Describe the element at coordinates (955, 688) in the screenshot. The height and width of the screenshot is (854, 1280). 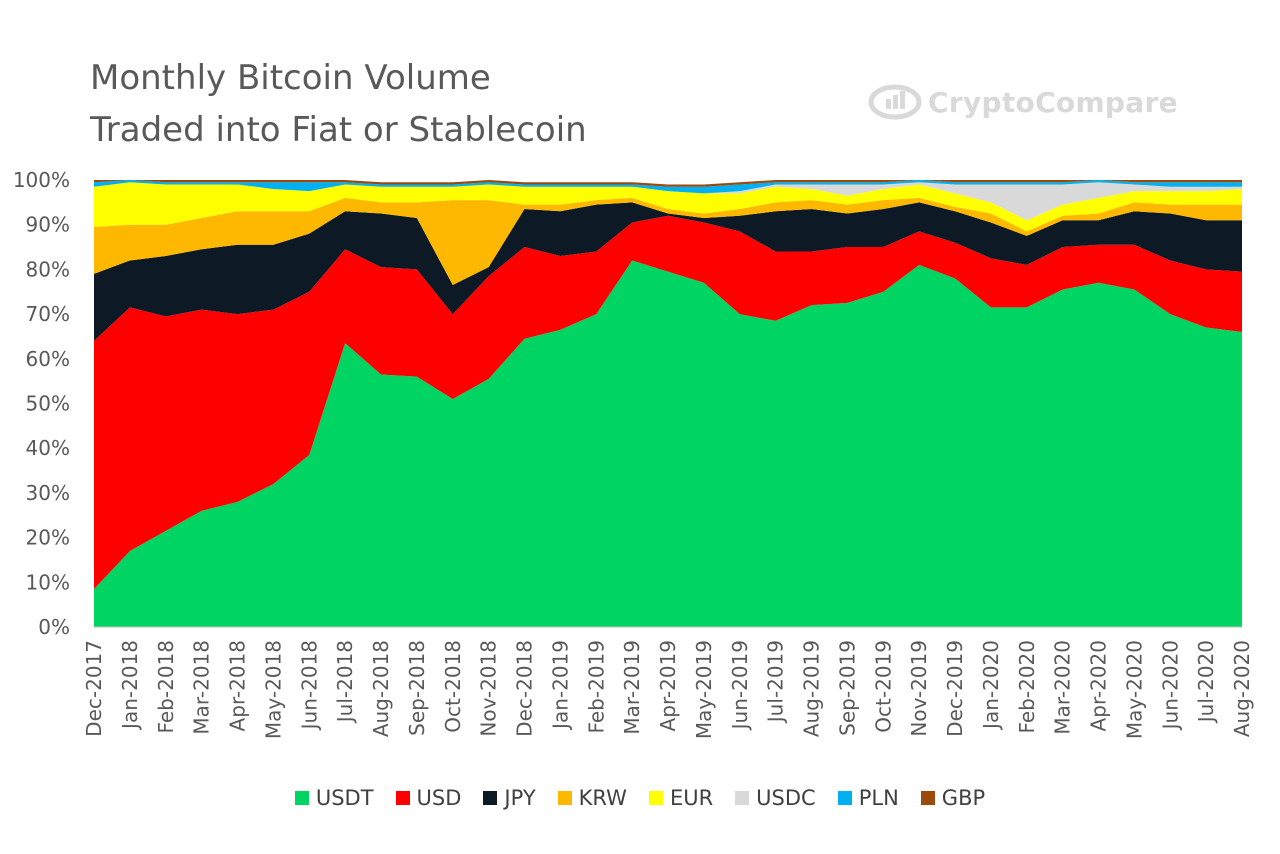
I see `x-tick-label: Dec-2019` at that location.